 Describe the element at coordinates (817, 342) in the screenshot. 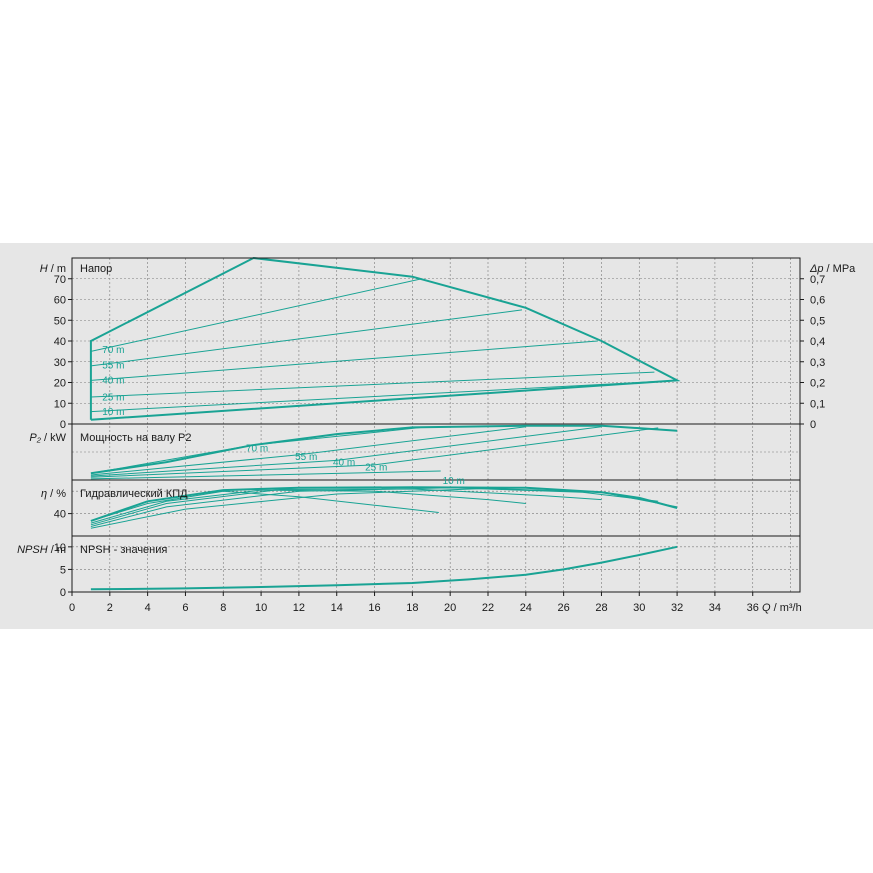

I see `right-y-tick-label: 0,4` at that location.